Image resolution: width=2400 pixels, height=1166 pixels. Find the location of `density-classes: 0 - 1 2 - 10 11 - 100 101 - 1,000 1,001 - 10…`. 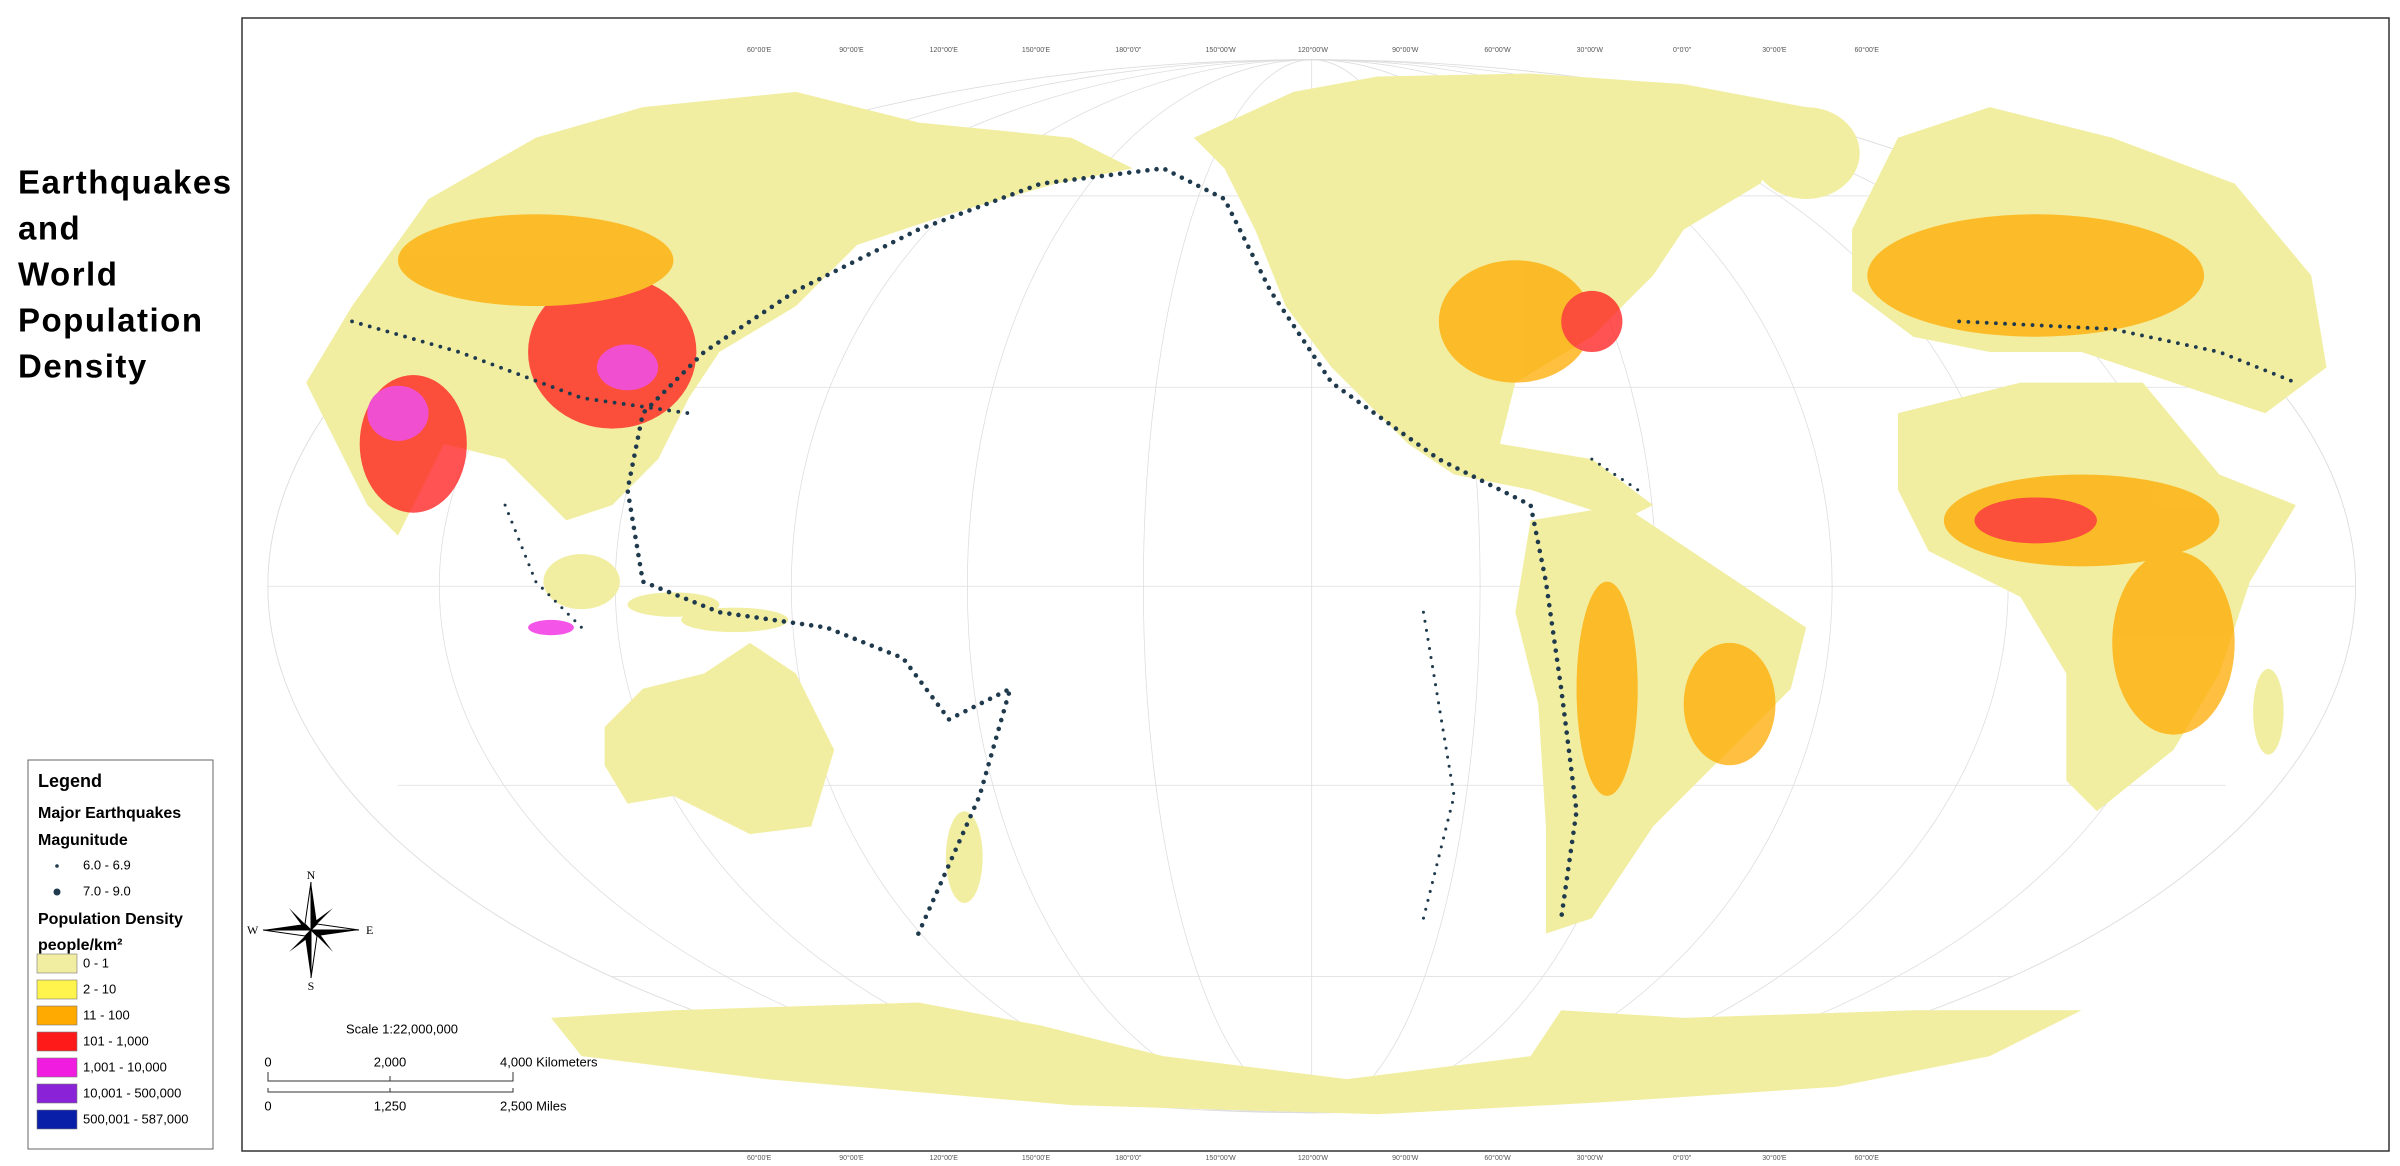

density-classes: 0 - 1 2 - 10 11 - 100 101 - 1,000 1,001 - 10… is located at coordinates (112, 1041).